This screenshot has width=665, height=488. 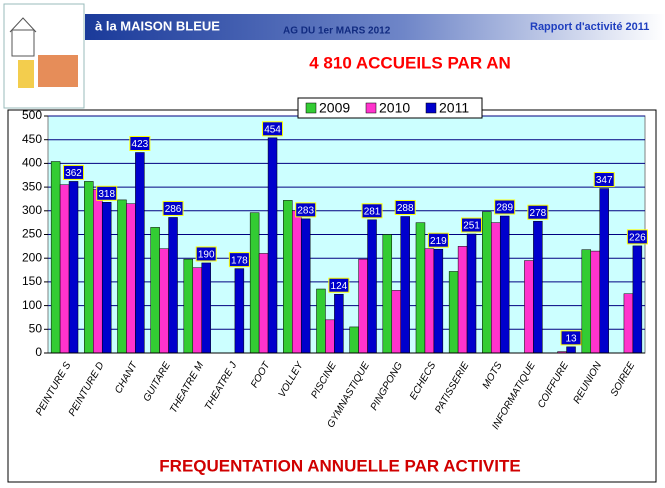 I want to click on x-tick-label: PEINTURE S, so click(x=54, y=389).